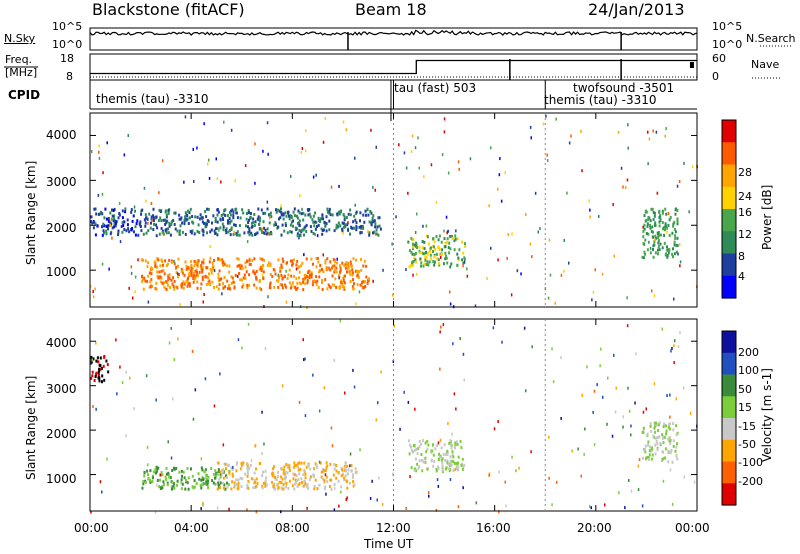 The image size is (800, 554). What do you see at coordinates (61, 343) in the screenshot?
I see `velocity-ytick: 4000` at bounding box center [61, 343].